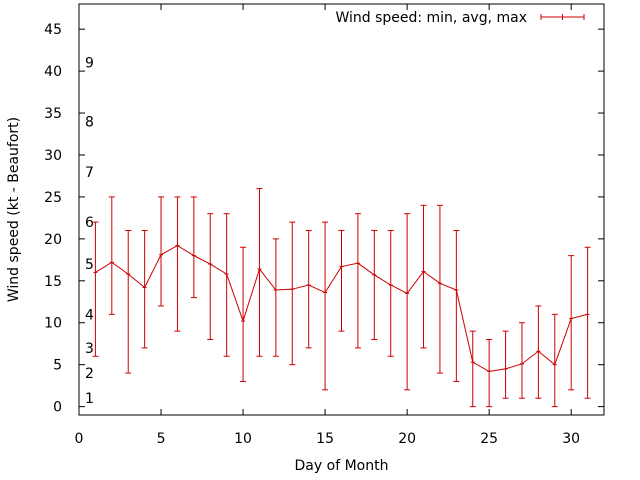  Describe the element at coordinates (53, 198) in the screenshot. I see `y-tick-label: 25` at that location.